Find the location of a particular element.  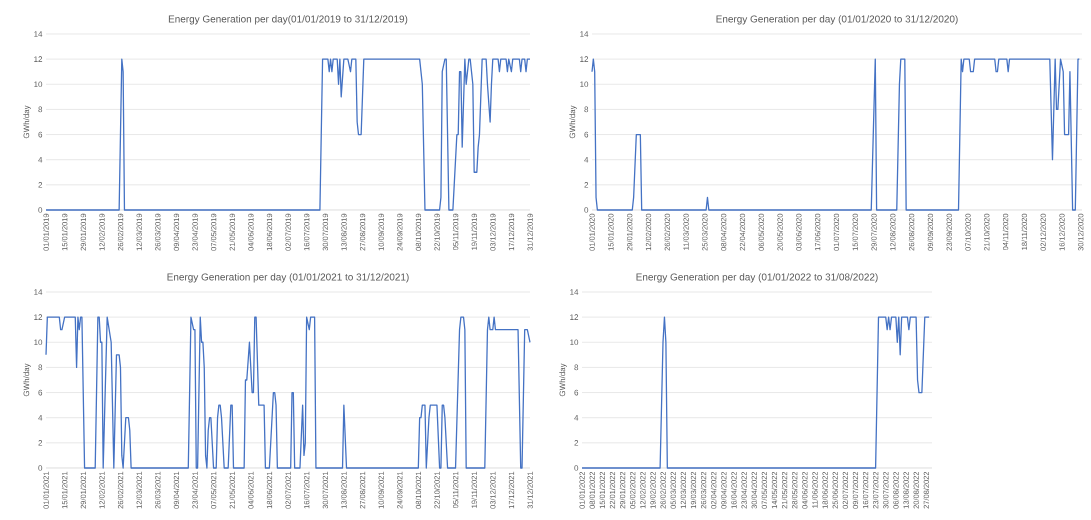

chart-title: Energy Generation per day (01/01/2022 to 31/08/2022) is located at coordinates (757, 278).